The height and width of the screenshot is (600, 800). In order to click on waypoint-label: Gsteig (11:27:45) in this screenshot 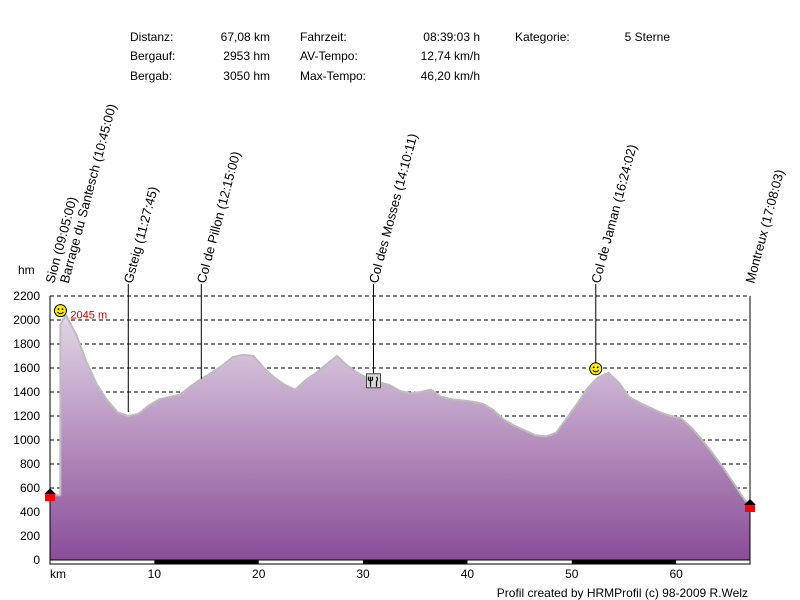, I will do `click(141, 235)`.